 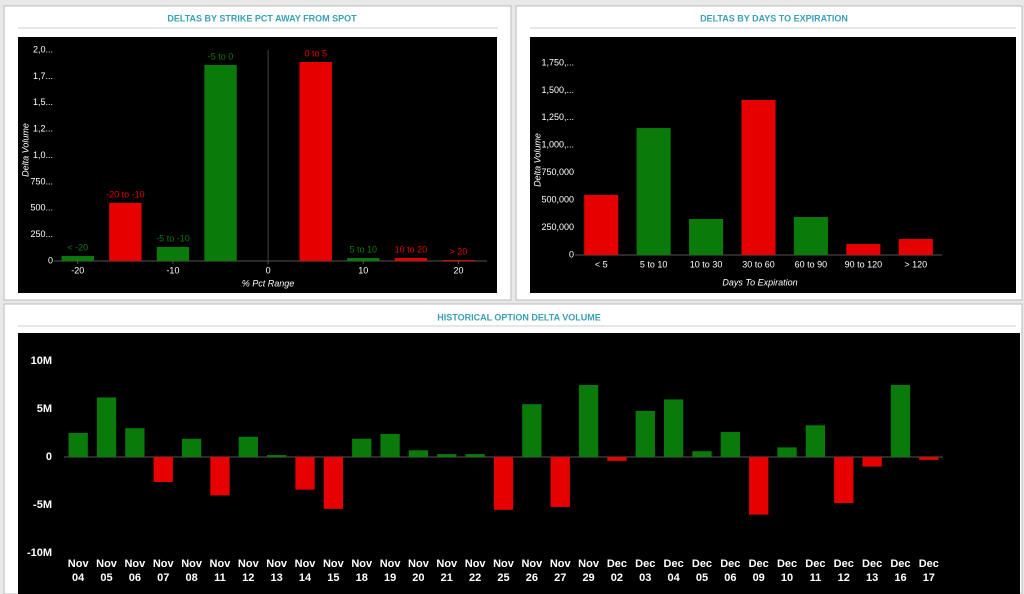 What do you see at coordinates (419, 571) in the screenshot?
I see `x-tick-label: Nov 20` at bounding box center [419, 571].